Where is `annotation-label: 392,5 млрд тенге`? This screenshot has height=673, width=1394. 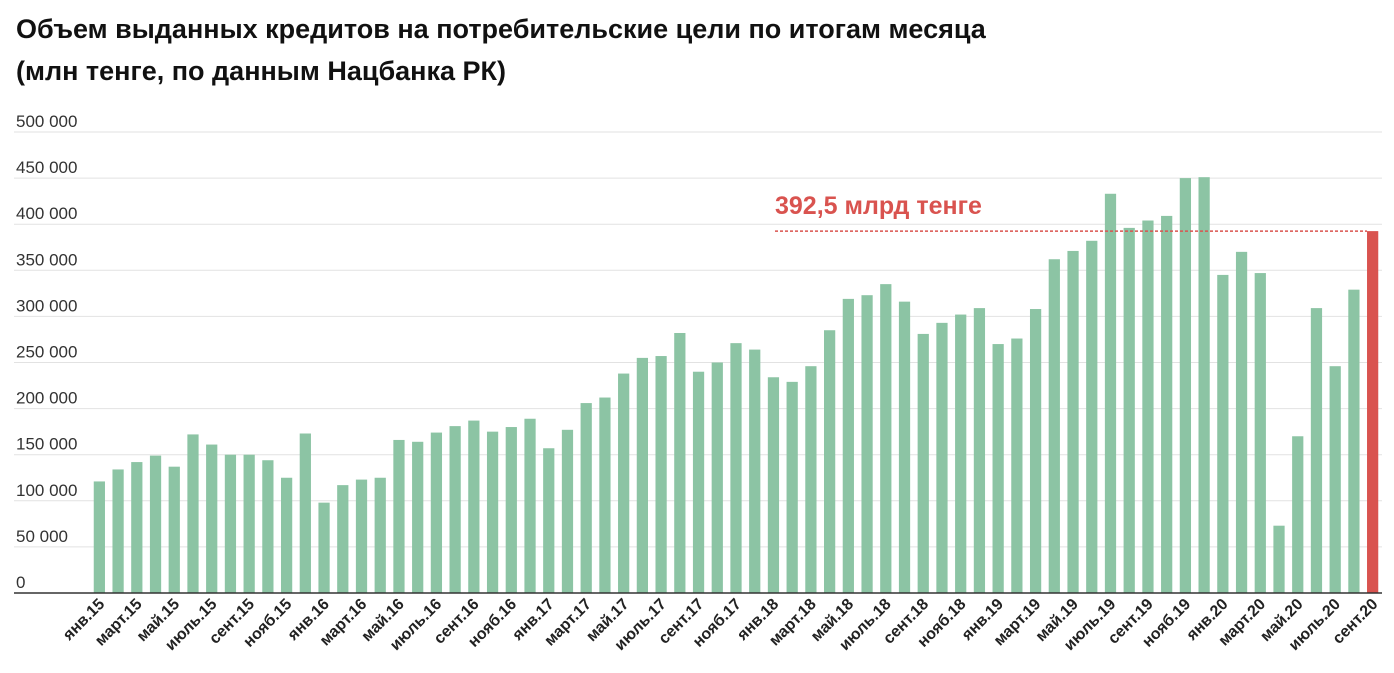 annotation-label: 392,5 млрд тенге is located at coordinates (878, 206).